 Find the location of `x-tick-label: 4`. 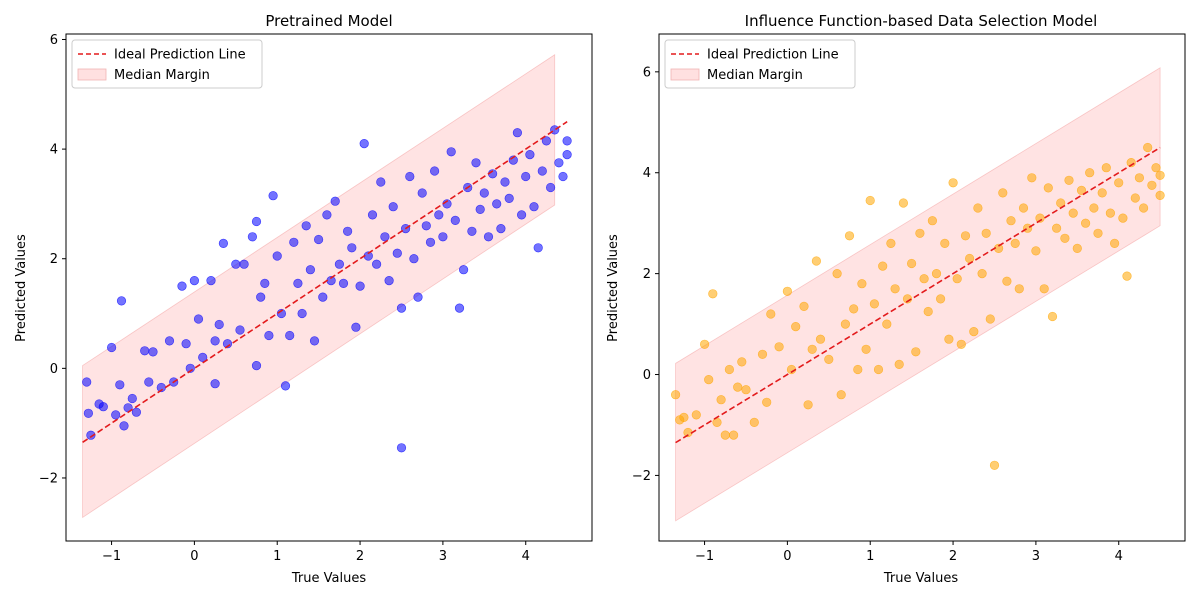

x-tick-label: 4 is located at coordinates (1119, 556).